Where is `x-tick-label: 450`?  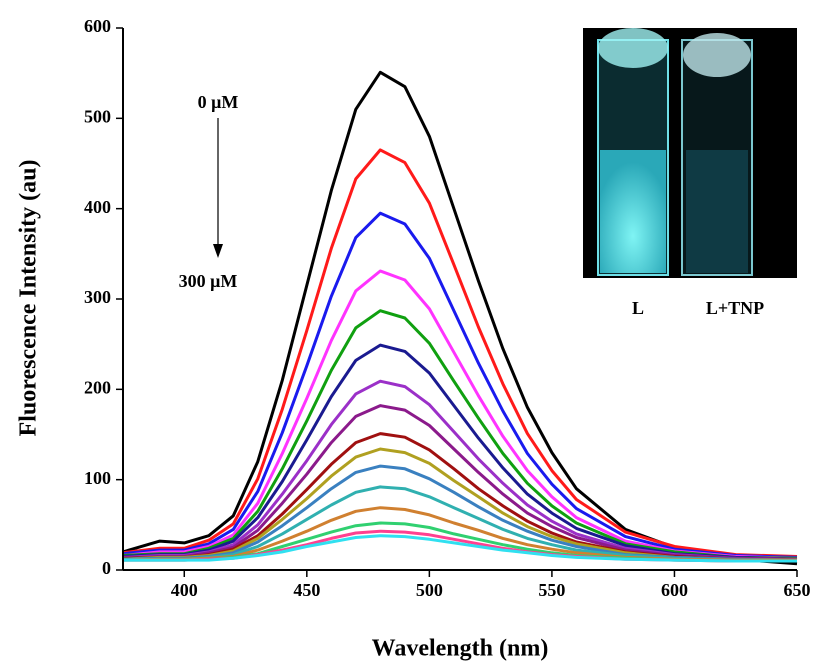
x-tick-label: 450 is located at coordinates (306, 590).